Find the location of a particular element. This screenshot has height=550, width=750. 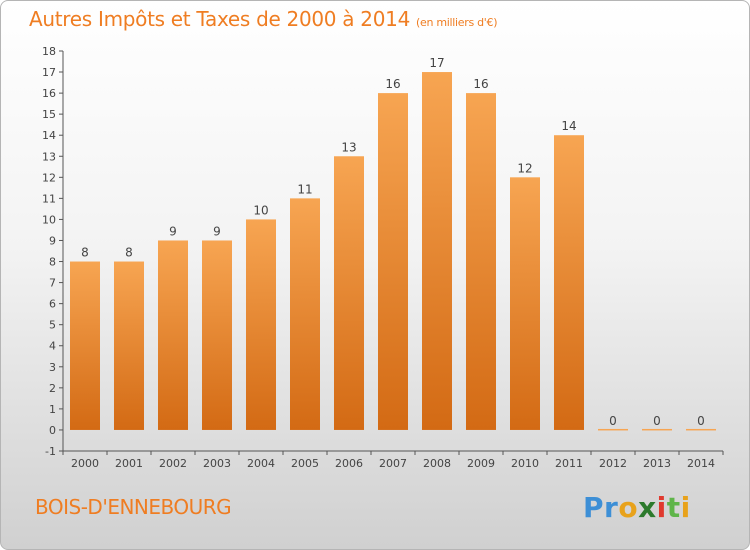

data-label-2003: 9 is located at coordinates (217, 231).